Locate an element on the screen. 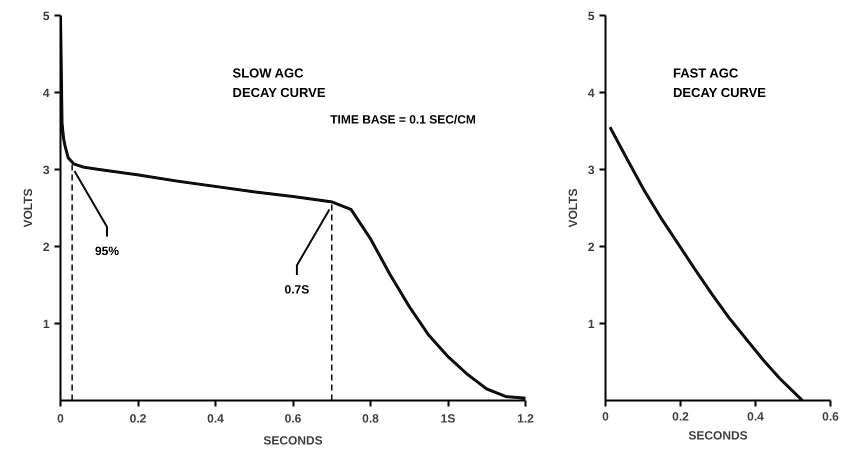 This screenshot has width=854, height=454. x-tick-label: 1S is located at coordinates (448, 419).